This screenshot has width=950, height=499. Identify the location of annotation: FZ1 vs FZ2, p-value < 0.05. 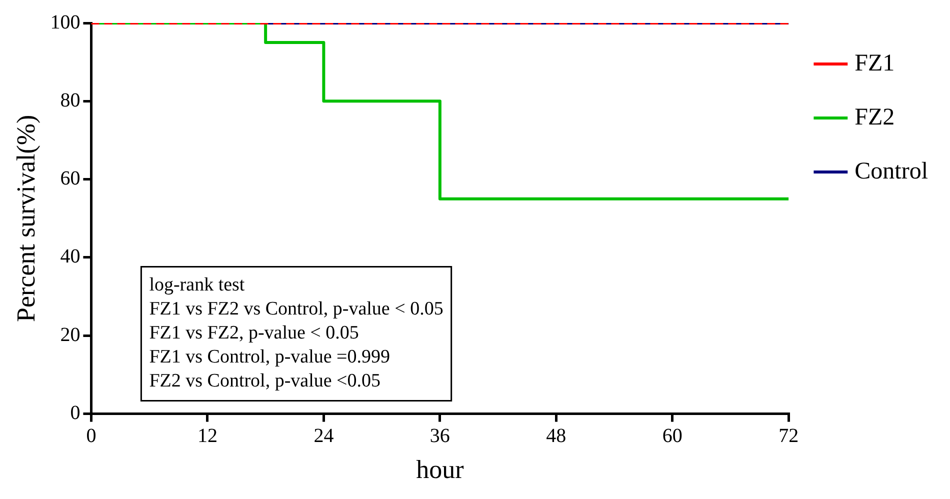
(254, 333).